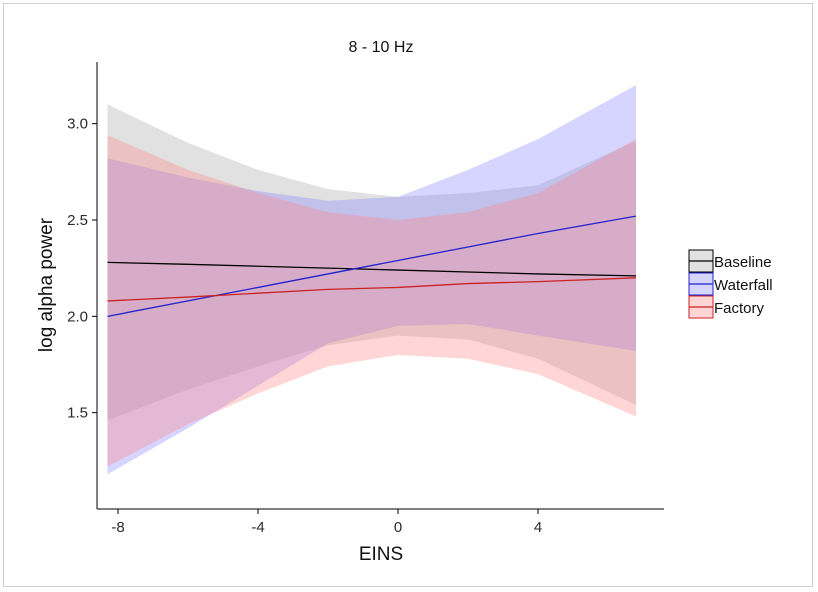  Describe the element at coordinates (117, 527) in the screenshot. I see `x-tick-label: -8` at that location.